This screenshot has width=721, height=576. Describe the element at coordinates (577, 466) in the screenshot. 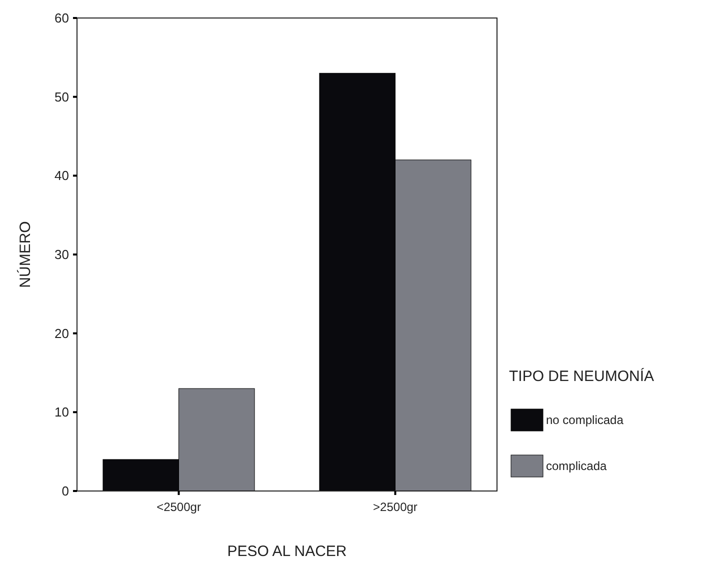

I see `legend-label: complicada` at that location.